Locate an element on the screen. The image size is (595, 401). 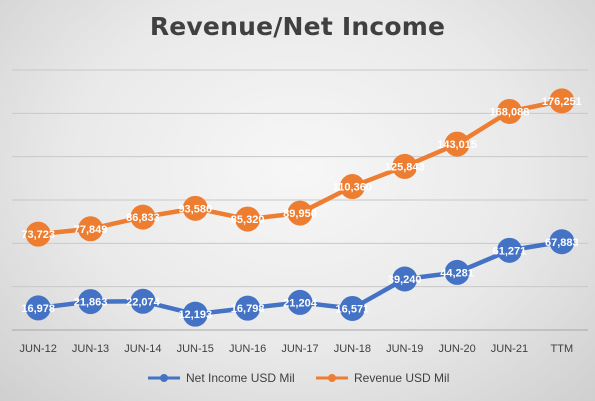
x-tick-label: JUN-13 is located at coordinates (90, 349).